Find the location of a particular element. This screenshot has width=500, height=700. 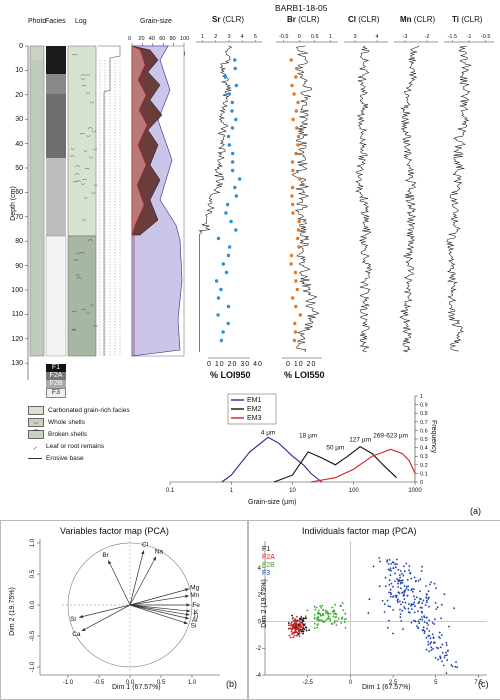

pca-ind-y-tick-label: 2 is located at coordinates (260, 596).